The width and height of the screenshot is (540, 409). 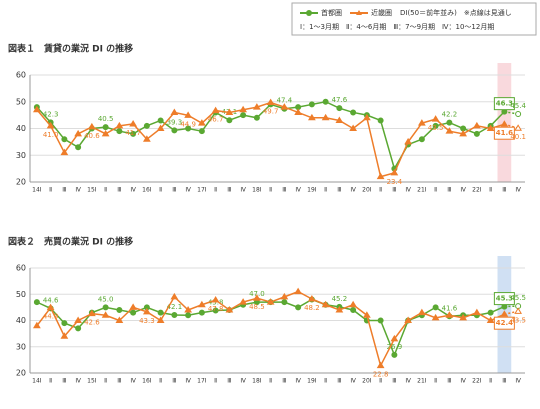 I want to click on data-label: 48.5, so click(x=257, y=307).